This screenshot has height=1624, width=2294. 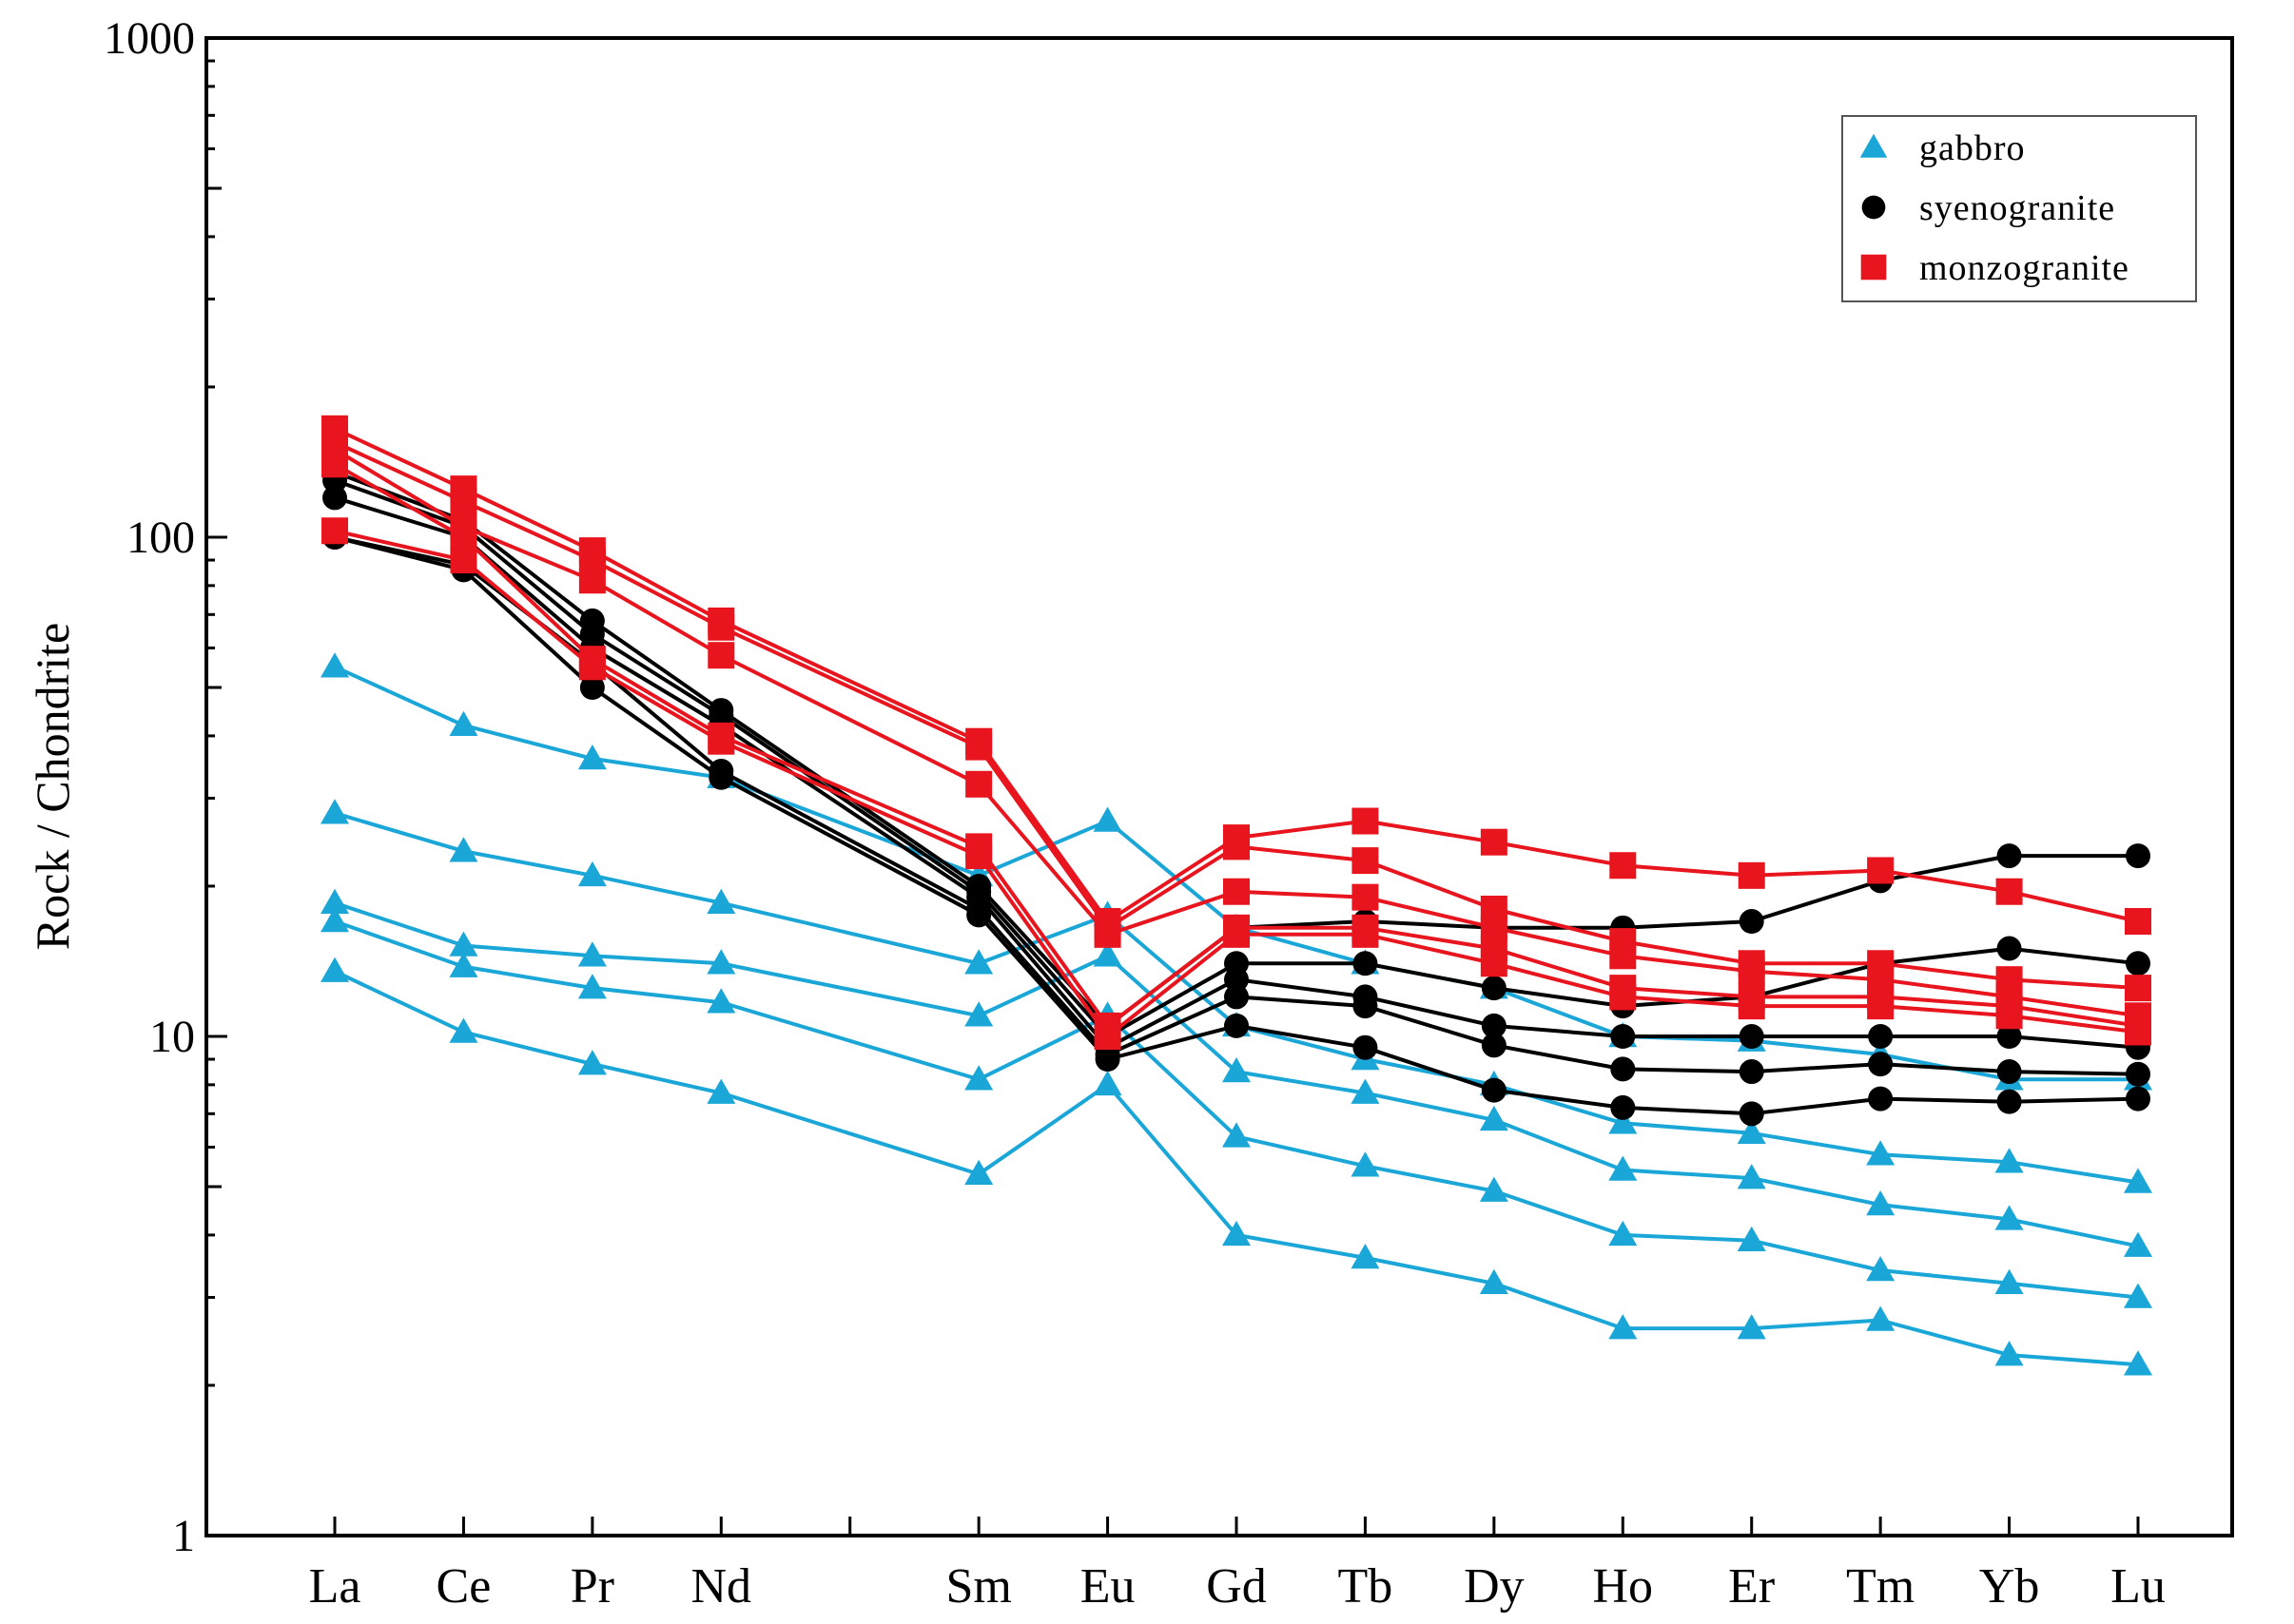 What do you see at coordinates (2024, 268) in the screenshot?
I see `legend-label-monzogranite: monzogranite` at bounding box center [2024, 268].